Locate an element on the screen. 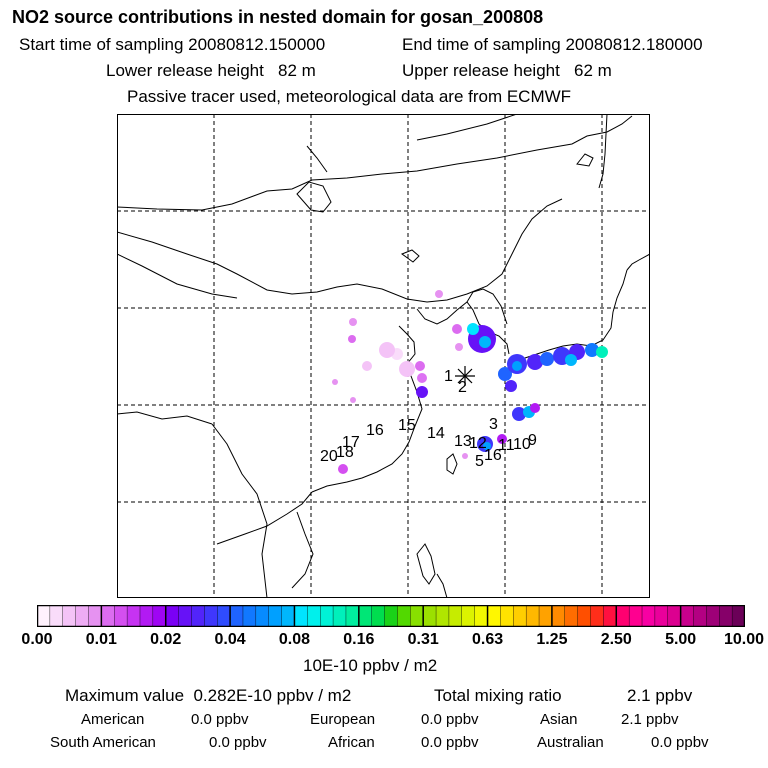  total-mixing-label: Total mixing ratio is located at coordinates (498, 695).